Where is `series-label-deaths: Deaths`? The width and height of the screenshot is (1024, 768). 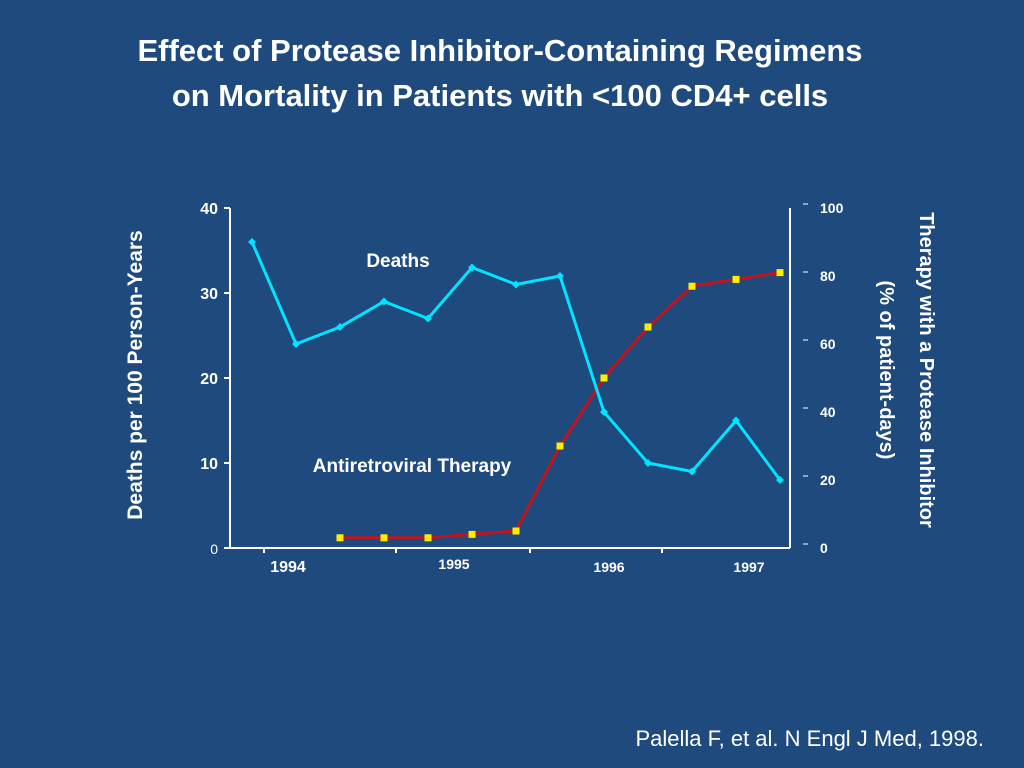
series-label-deaths: Deaths is located at coordinates (397, 261).